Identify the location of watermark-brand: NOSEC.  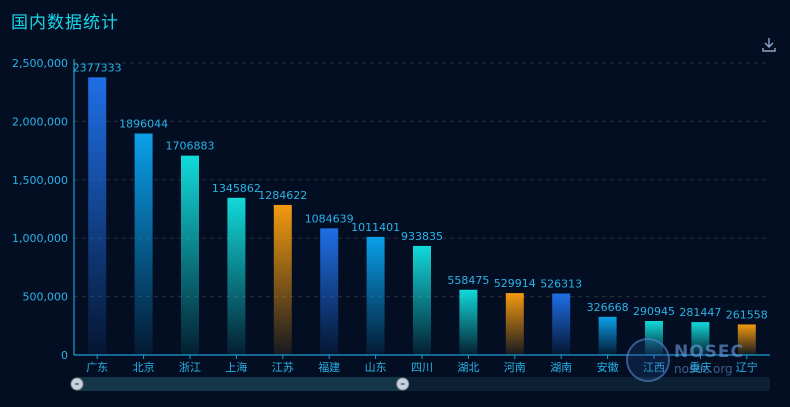
(709, 352).